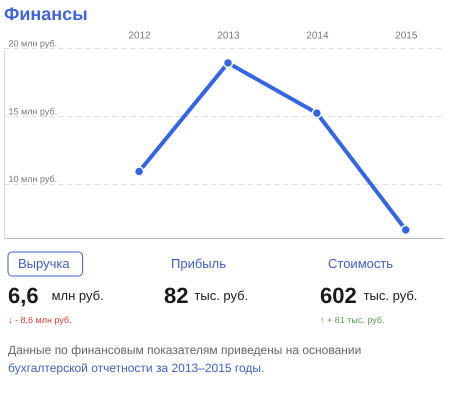  Describe the element at coordinates (406, 36) in the screenshot. I see `x-tick-label: 2015` at that location.